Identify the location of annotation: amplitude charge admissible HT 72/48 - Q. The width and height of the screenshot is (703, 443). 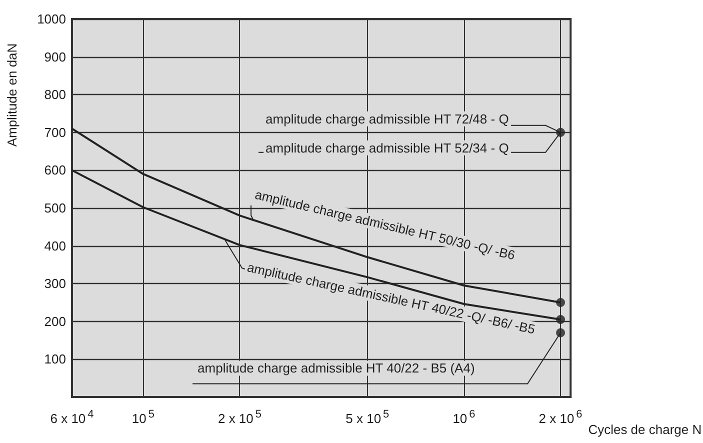
(387, 118).